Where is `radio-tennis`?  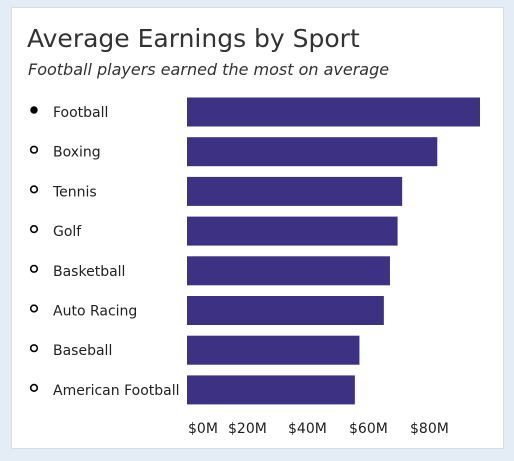
radio-tennis is located at coordinates (34, 189).